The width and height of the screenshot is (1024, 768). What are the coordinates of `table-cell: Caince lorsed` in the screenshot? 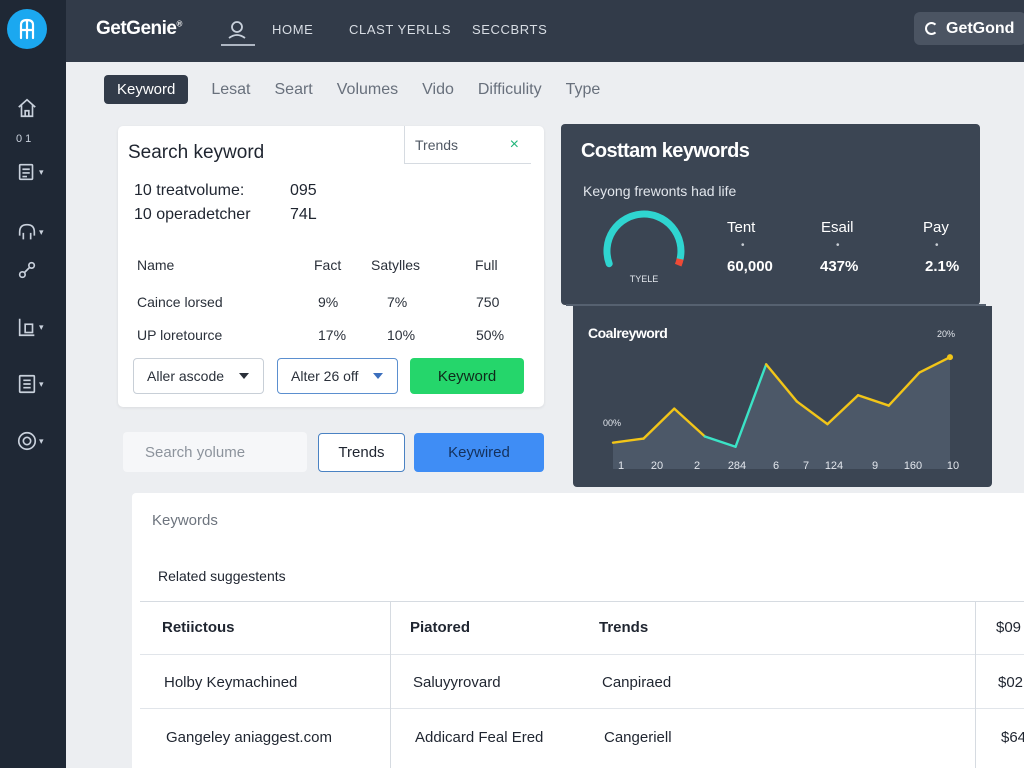 It's located at (180, 302).